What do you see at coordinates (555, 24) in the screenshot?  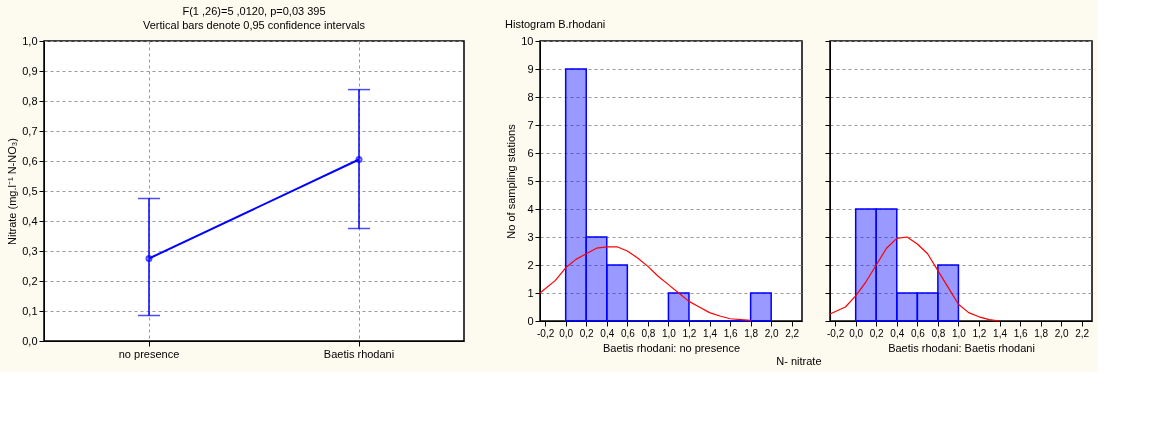 I see `chart-title: Histogram B.rhodani` at bounding box center [555, 24].